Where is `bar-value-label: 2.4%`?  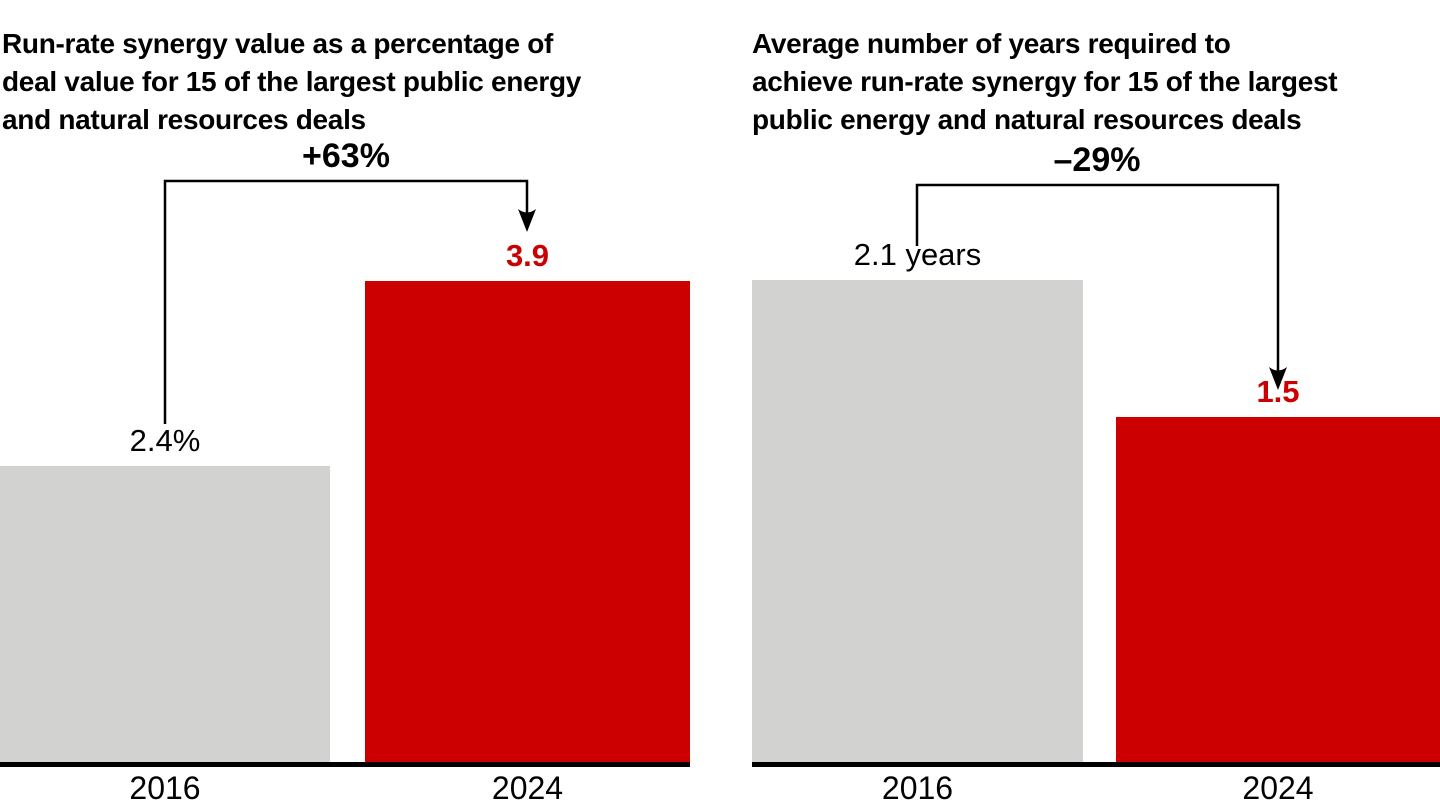 bar-value-label: 2.4% is located at coordinates (165, 440).